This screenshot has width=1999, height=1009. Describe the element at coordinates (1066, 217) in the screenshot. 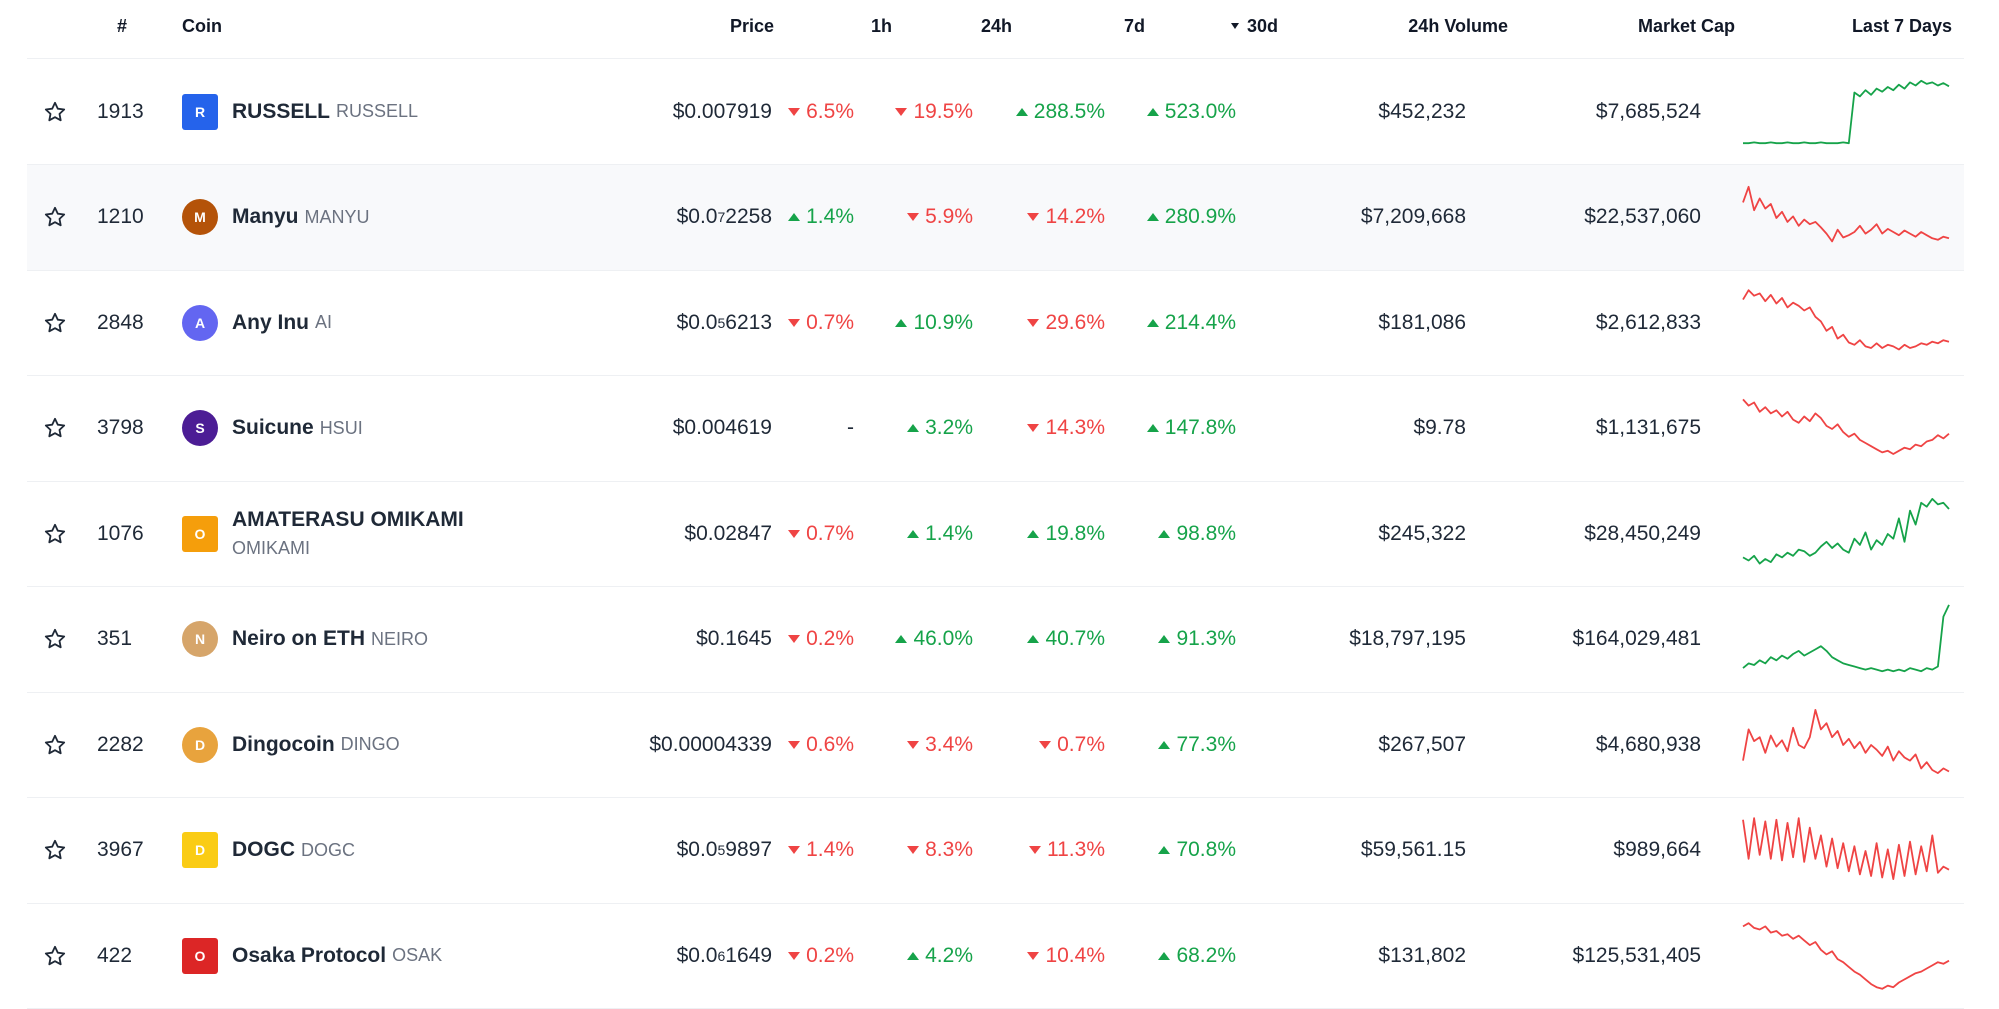

I see `change-7d: 14.2%` at that location.